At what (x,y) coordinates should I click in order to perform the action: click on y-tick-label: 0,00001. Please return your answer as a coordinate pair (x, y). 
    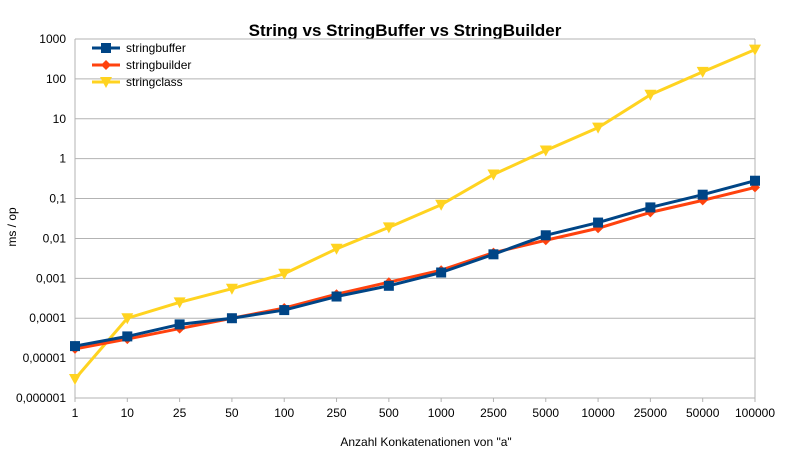
    Looking at the image, I should click on (45, 358).